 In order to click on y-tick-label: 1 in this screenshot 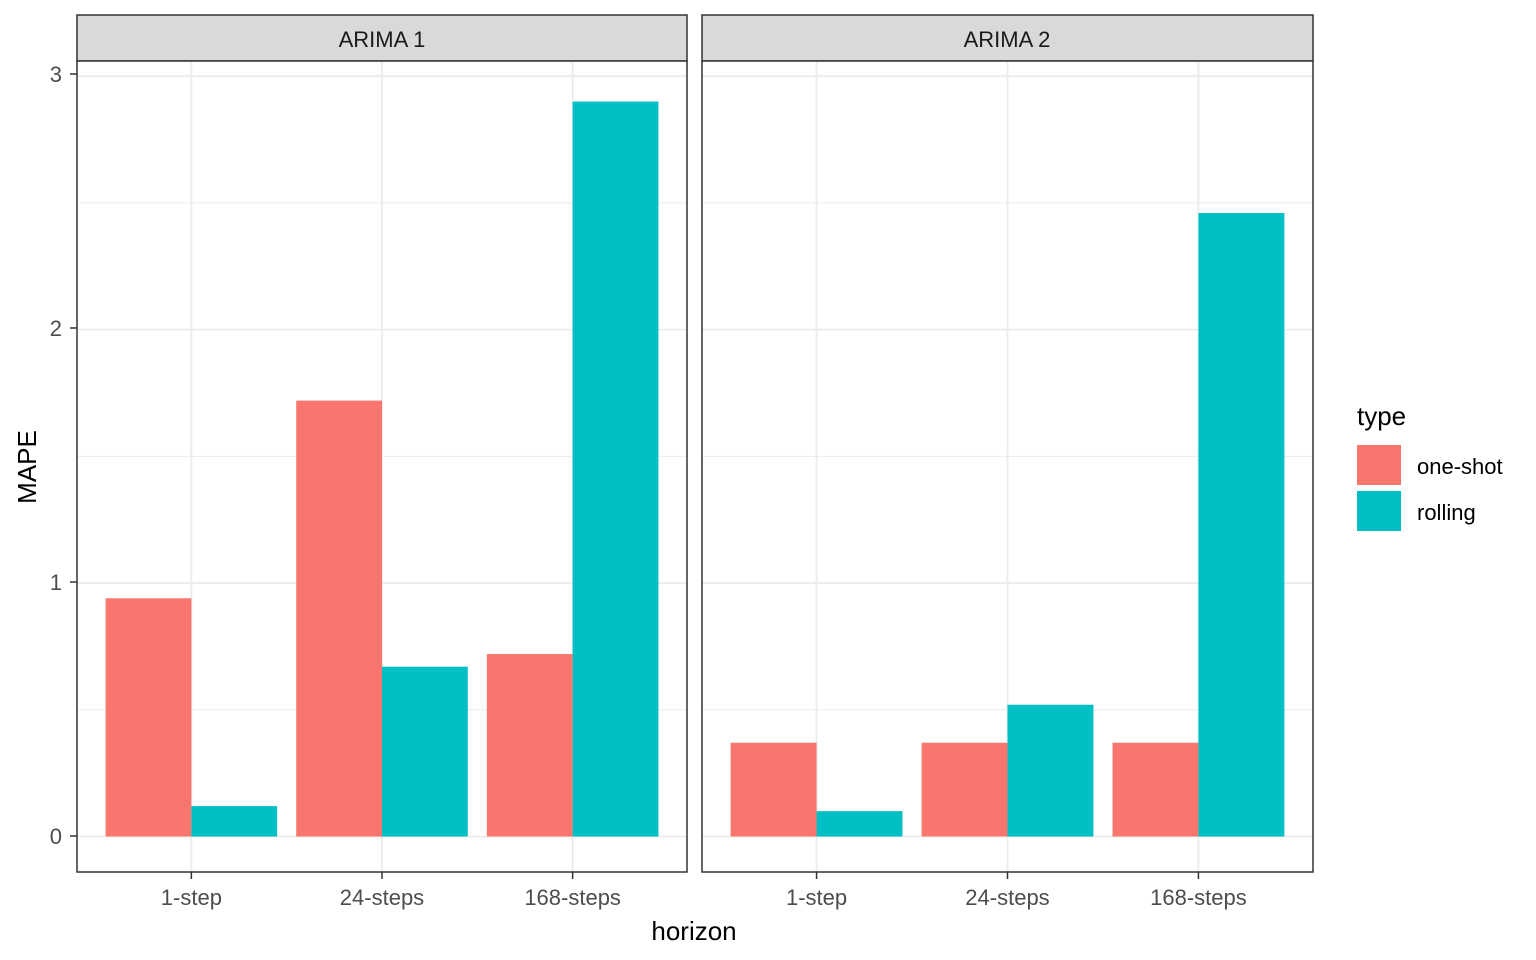, I will do `click(56, 582)`.